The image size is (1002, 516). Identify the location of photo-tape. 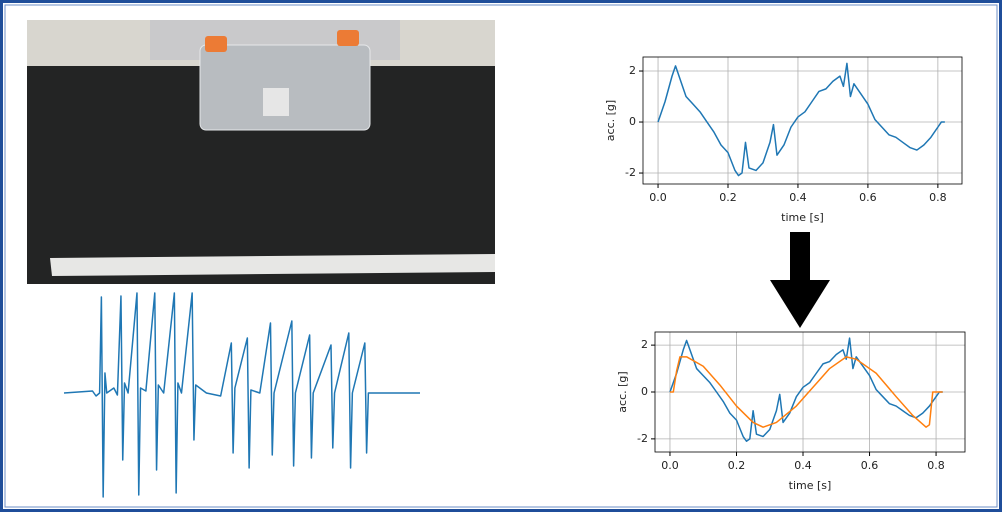
(272, 265).